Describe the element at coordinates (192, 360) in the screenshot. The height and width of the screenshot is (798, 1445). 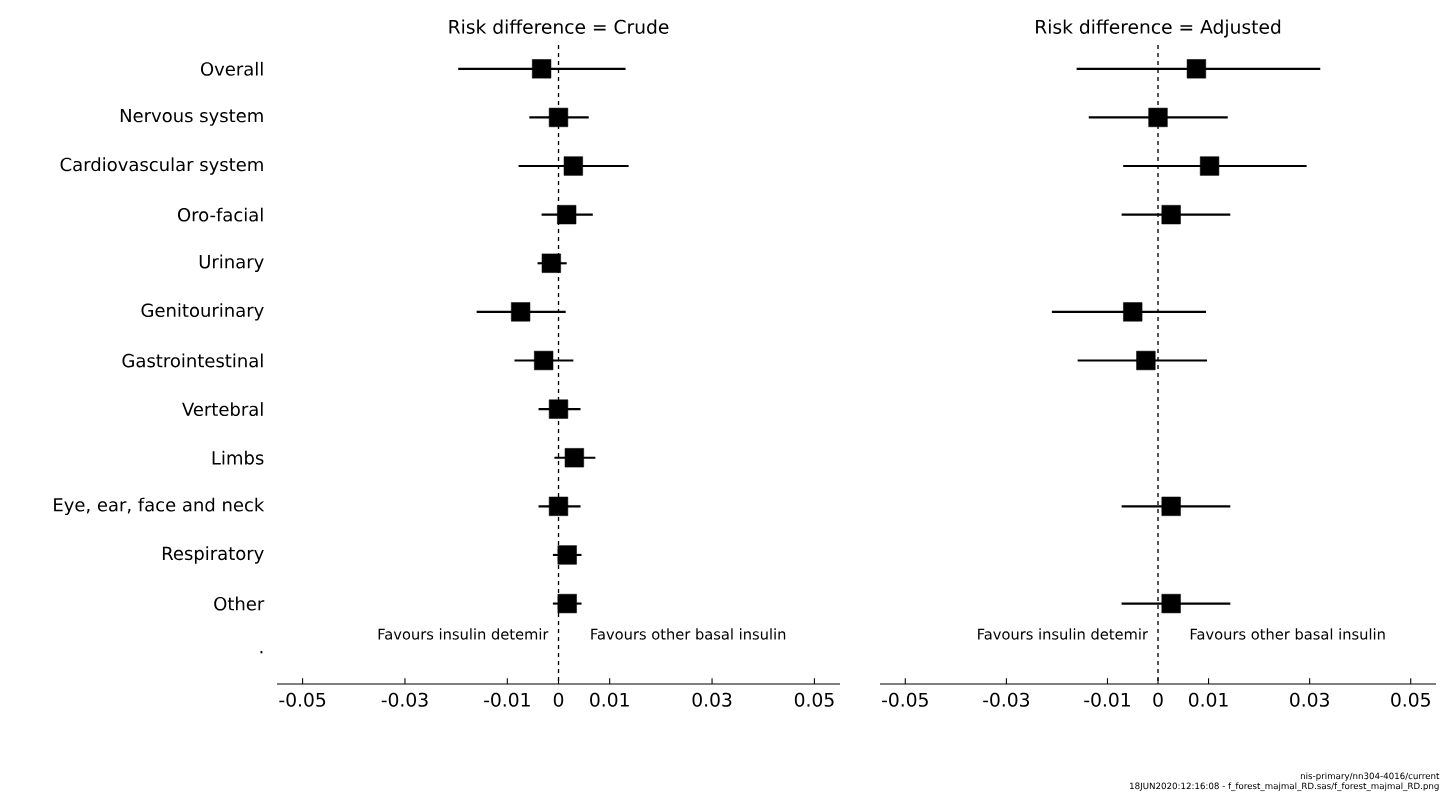
I see `y-tick-label: Gastrointestinal` at that location.